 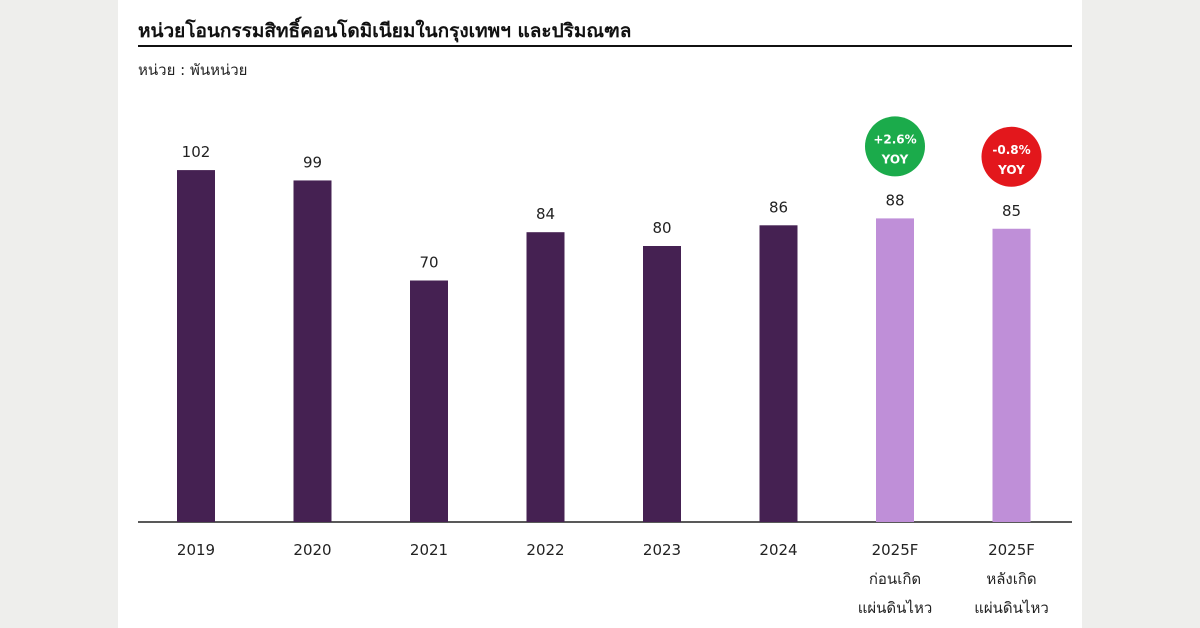 I want to click on yoy-badge-down, so click(x=1011, y=156).